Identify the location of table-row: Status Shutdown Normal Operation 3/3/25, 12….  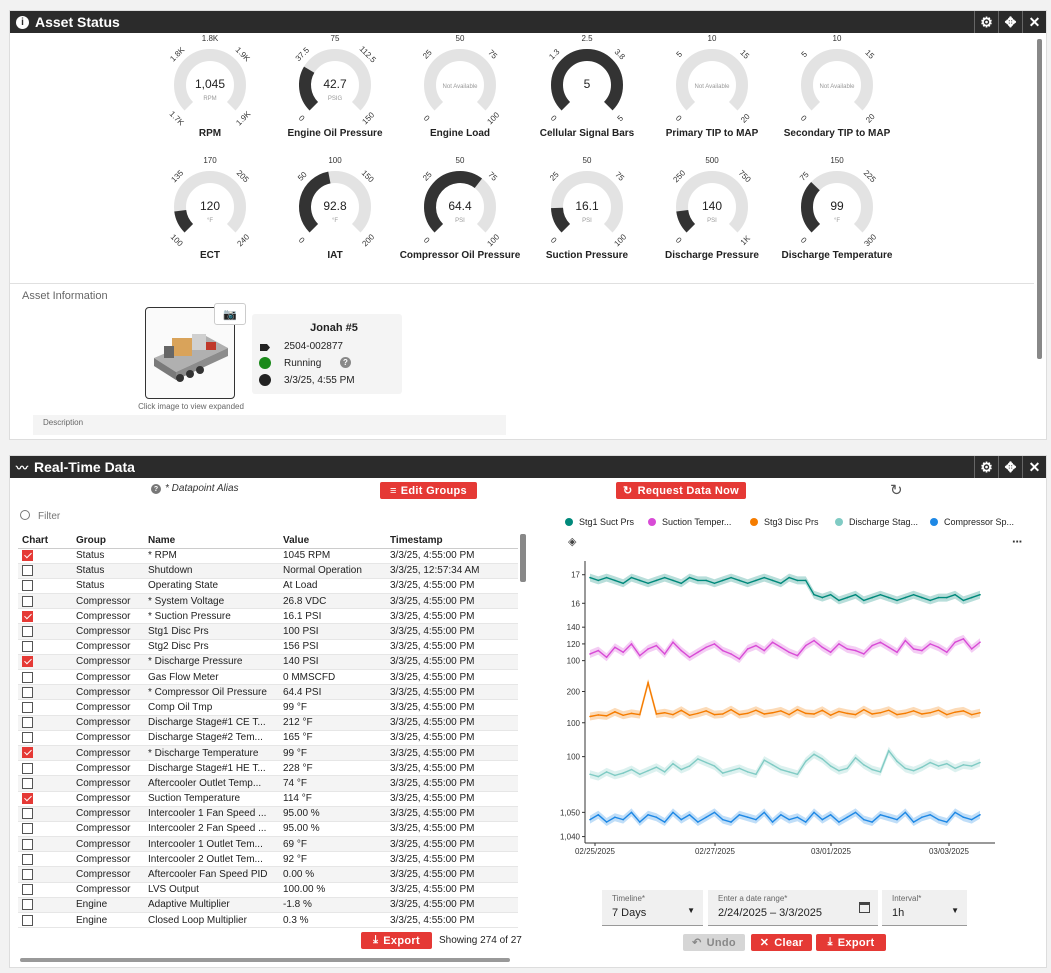
(268, 571).